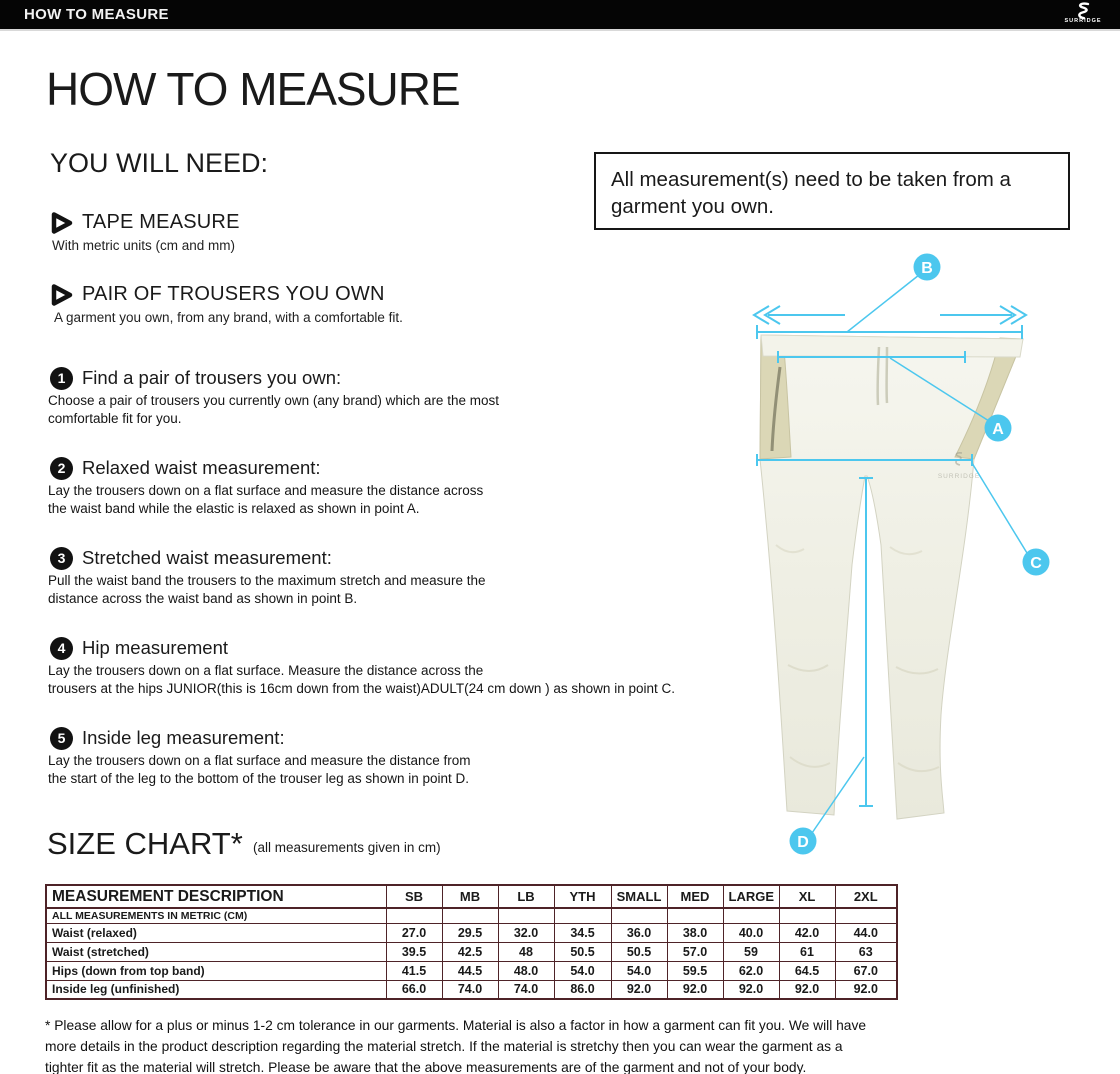 The image size is (1120, 1074). I want to click on point-c-marker, so click(1036, 562).